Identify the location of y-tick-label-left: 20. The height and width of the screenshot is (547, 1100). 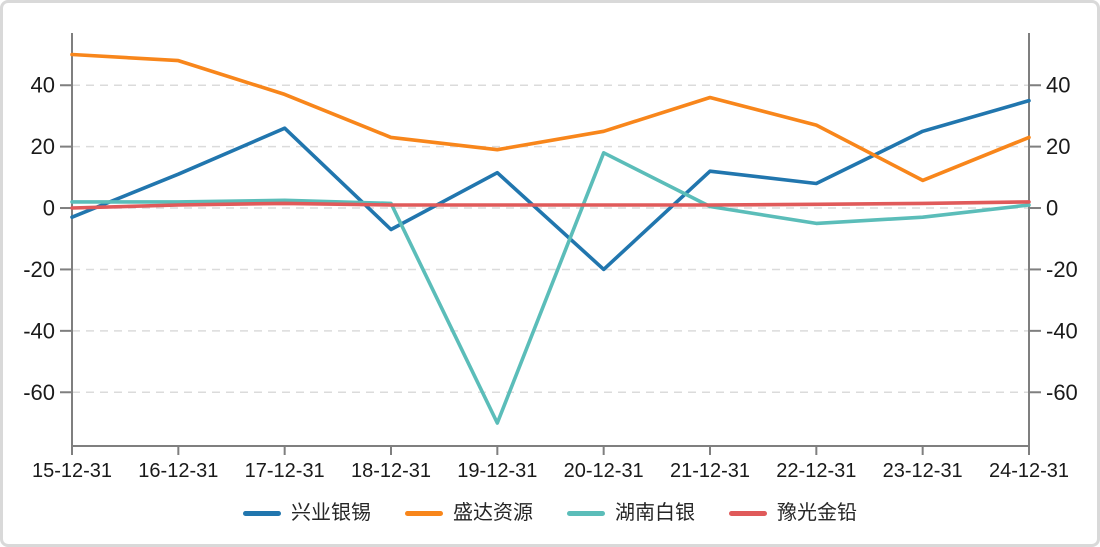
(43, 146).